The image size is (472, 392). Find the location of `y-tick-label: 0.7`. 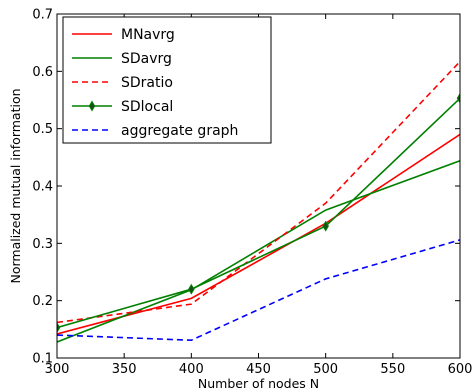

y-tick-label: 0.7 is located at coordinates (42, 15).